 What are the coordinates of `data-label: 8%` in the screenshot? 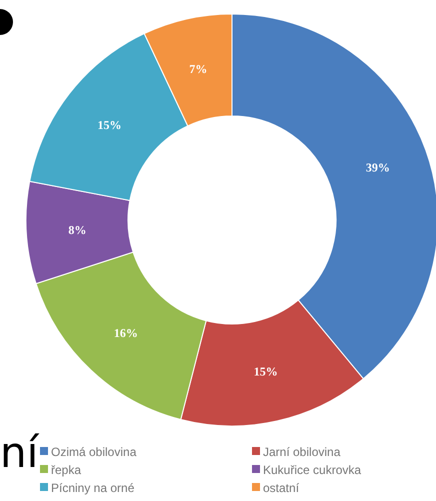 It's located at (77, 229).